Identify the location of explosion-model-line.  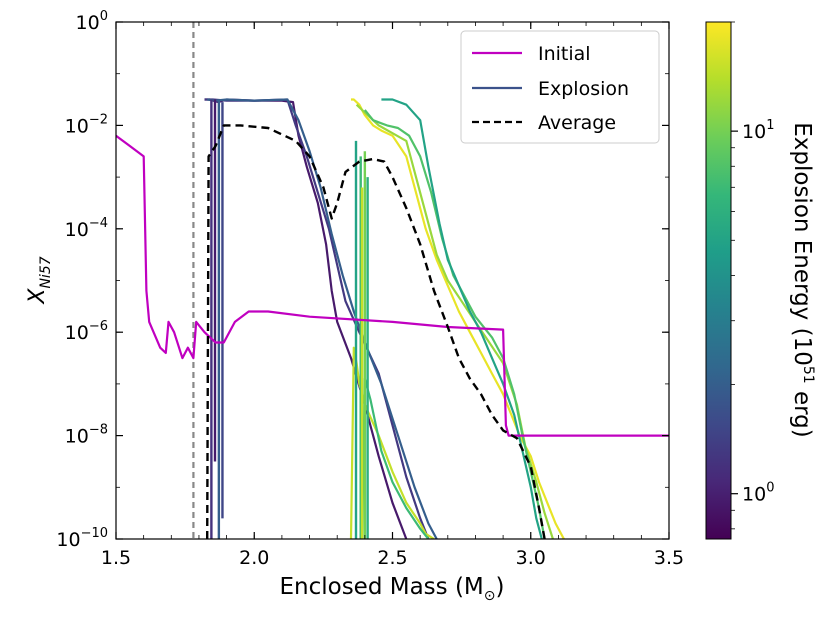
(462, 318).